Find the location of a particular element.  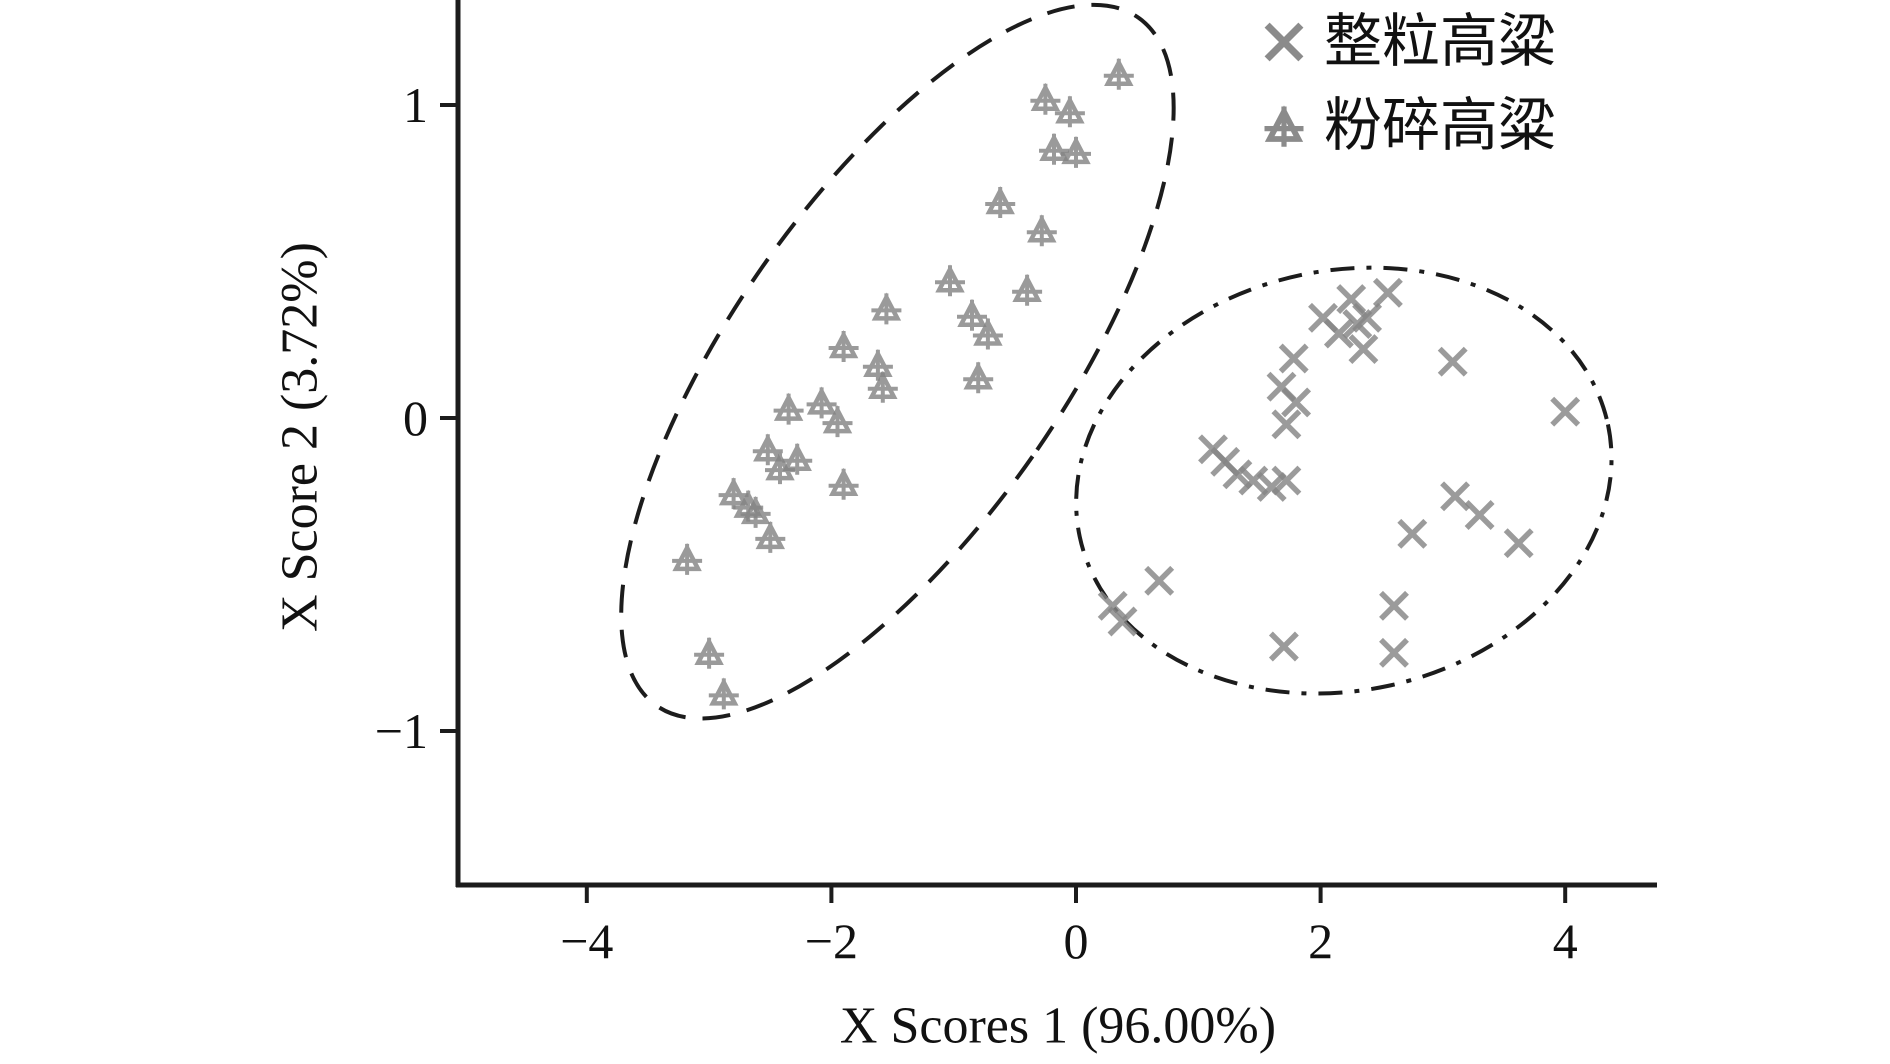

x-tick-label: −4 is located at coordinates (586, 941).